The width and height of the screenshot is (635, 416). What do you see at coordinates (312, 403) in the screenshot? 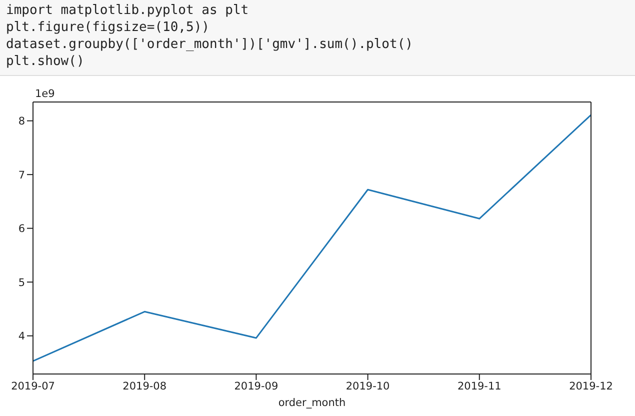
I see `x-axis-title: order_month` at bounding box center [312, 403].